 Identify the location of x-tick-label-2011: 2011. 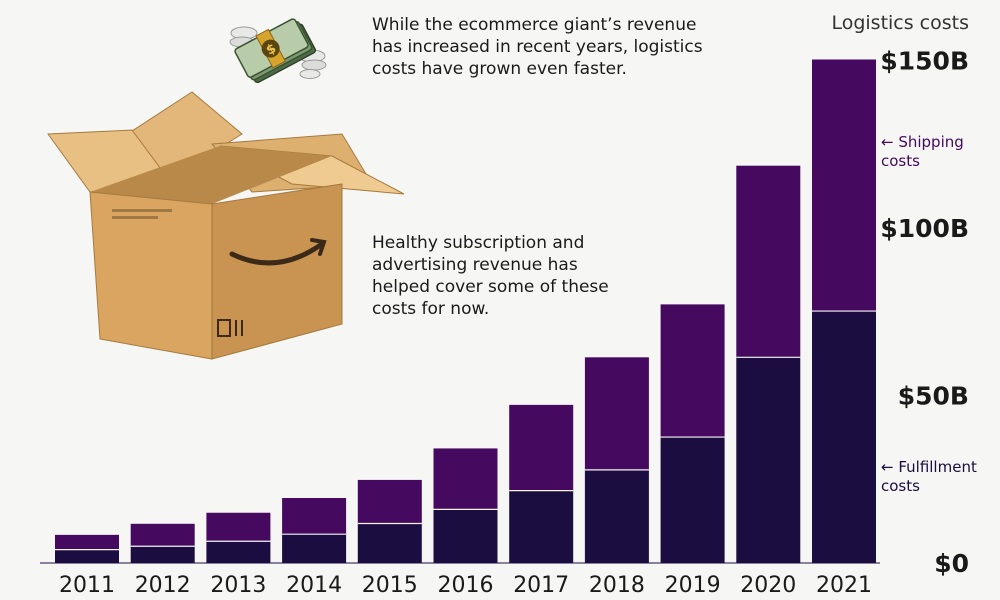
(87, 585).